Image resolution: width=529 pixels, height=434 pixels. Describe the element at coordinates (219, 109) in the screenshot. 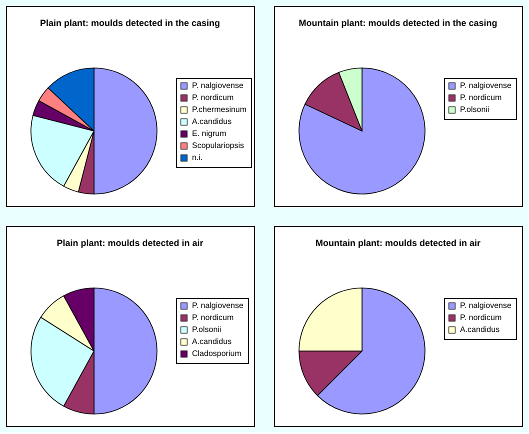

I see `legend-label: P.chermesinum` at that location.